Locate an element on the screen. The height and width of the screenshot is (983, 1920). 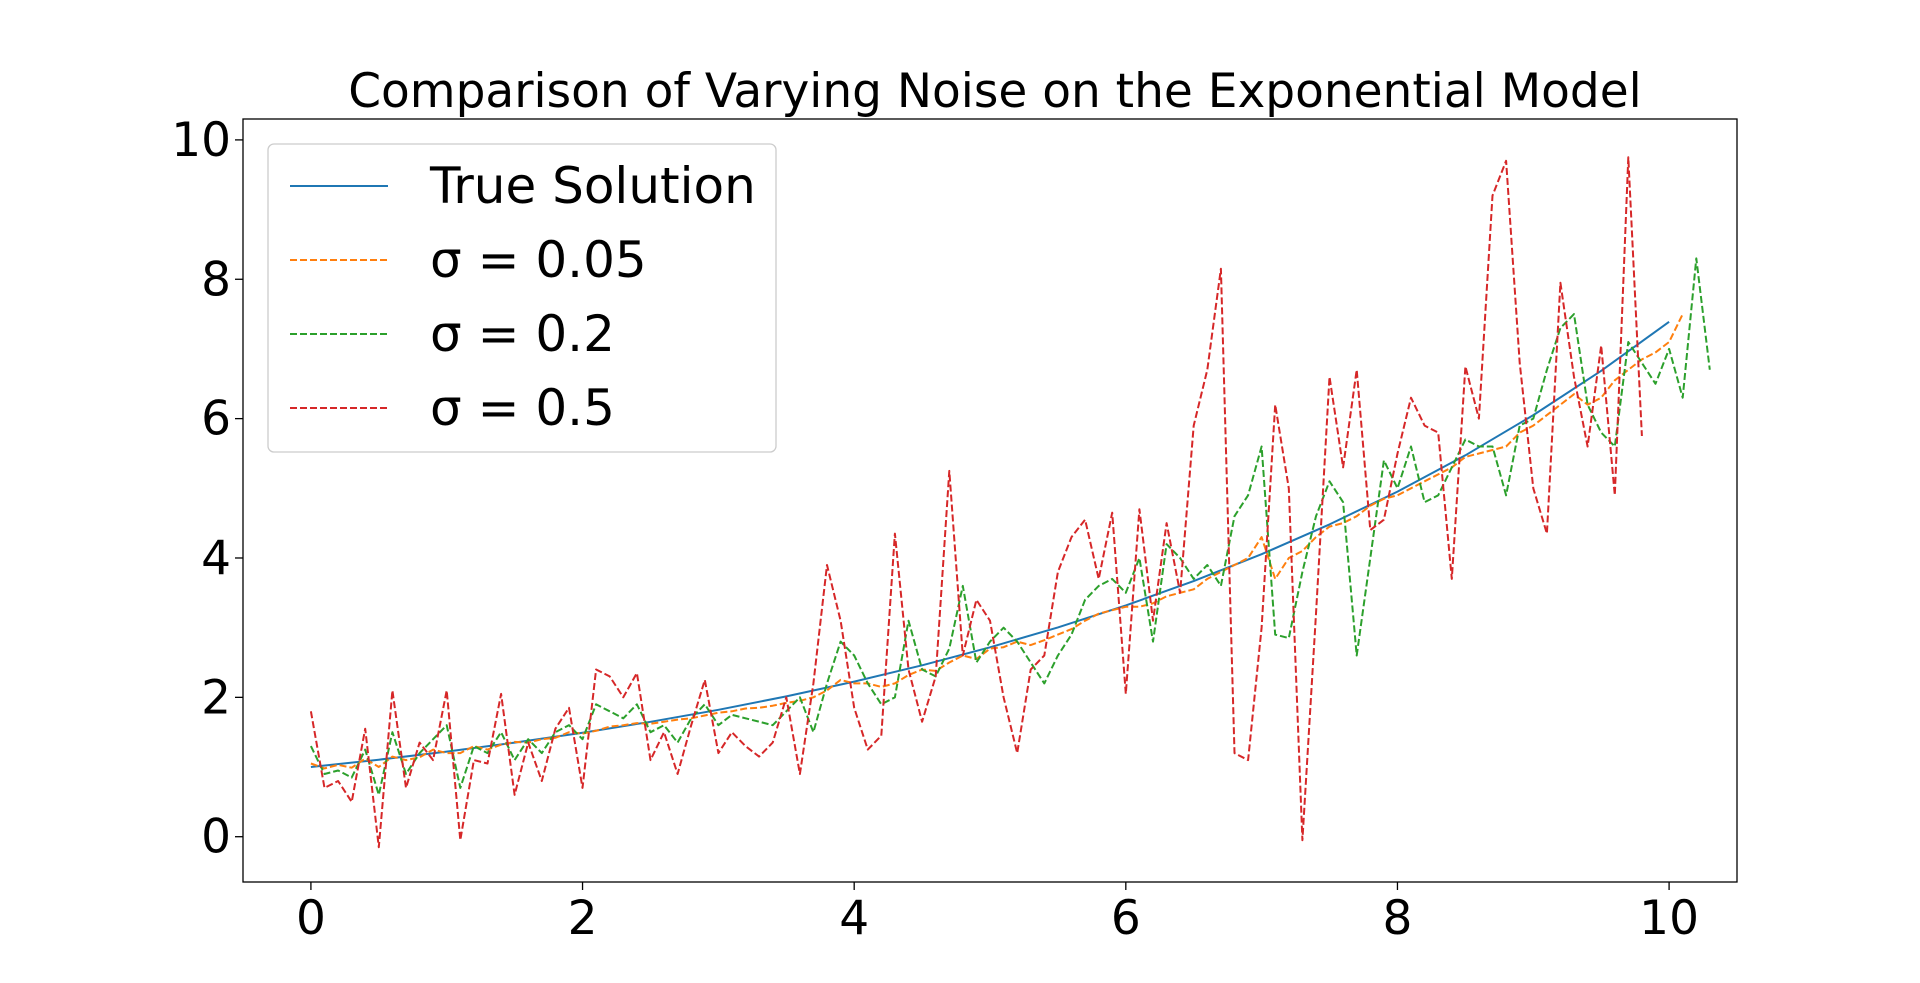
x-tick-label: 10 is located at coordinates (1669, 918).